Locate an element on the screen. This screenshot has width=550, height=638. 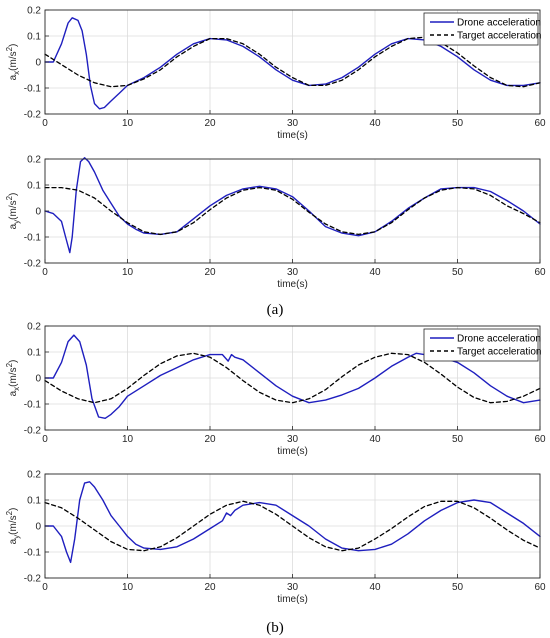
target-line-a-bottom is located at coordinates (292, 211).